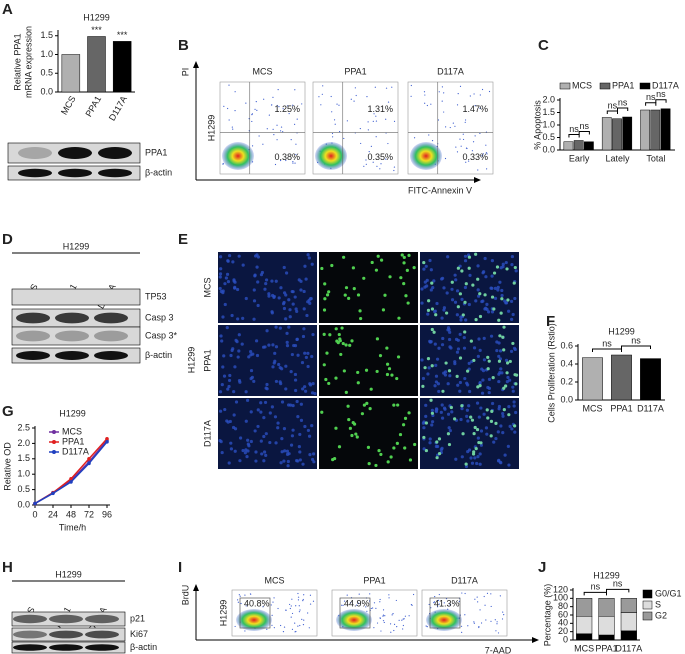 The width and height of the screenshot is (685, 654). I want to click on legend-marker, so click(54, 452).